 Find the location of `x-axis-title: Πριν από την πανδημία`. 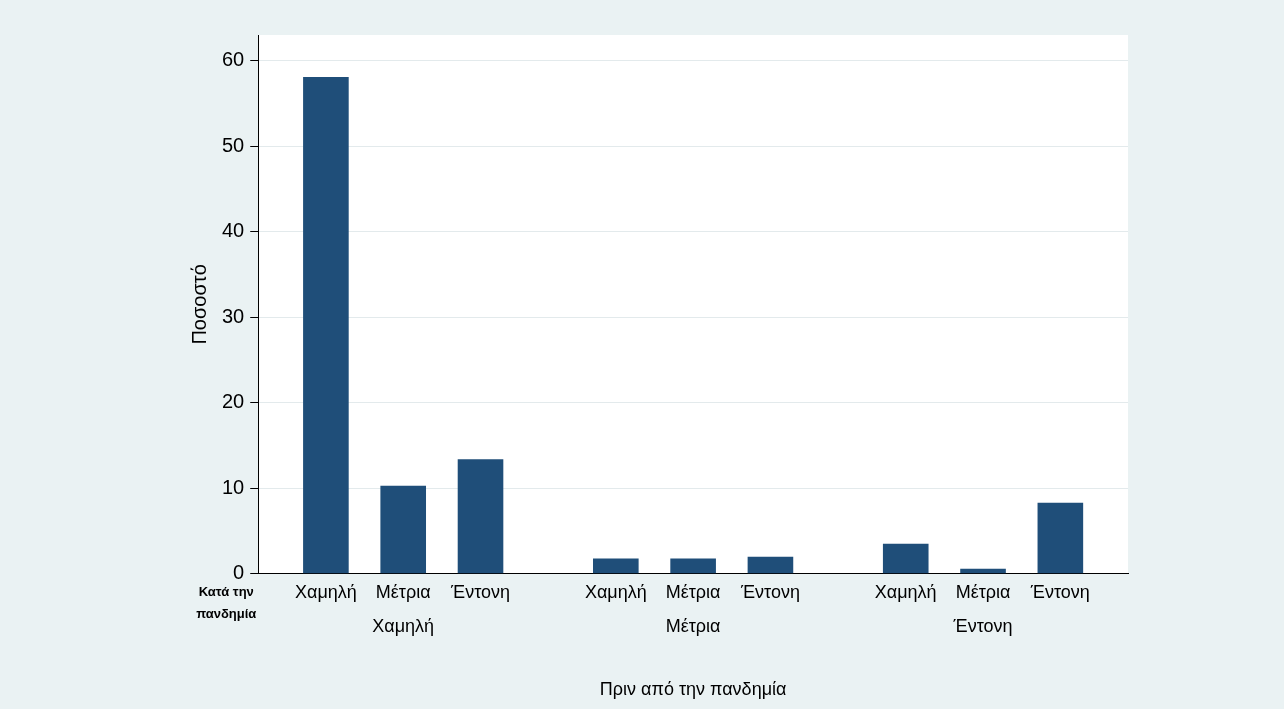

x-axis-title: Πριν από την πανδημία is located at coordinates (693, 689).